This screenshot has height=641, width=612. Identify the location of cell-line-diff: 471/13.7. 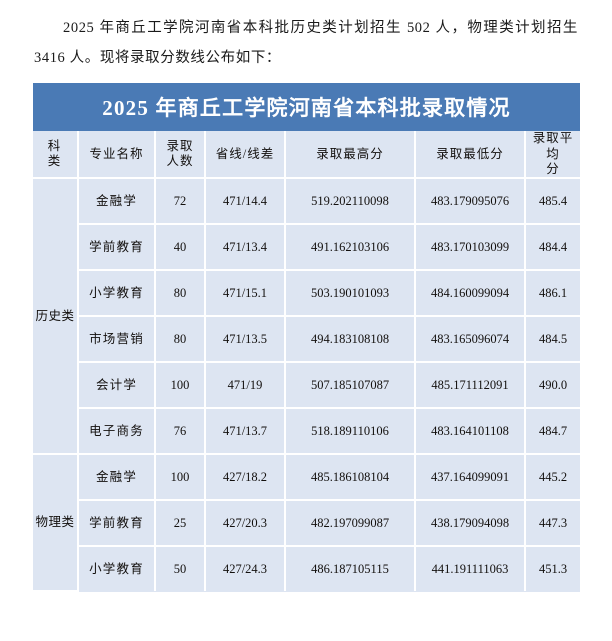
(245, 432).